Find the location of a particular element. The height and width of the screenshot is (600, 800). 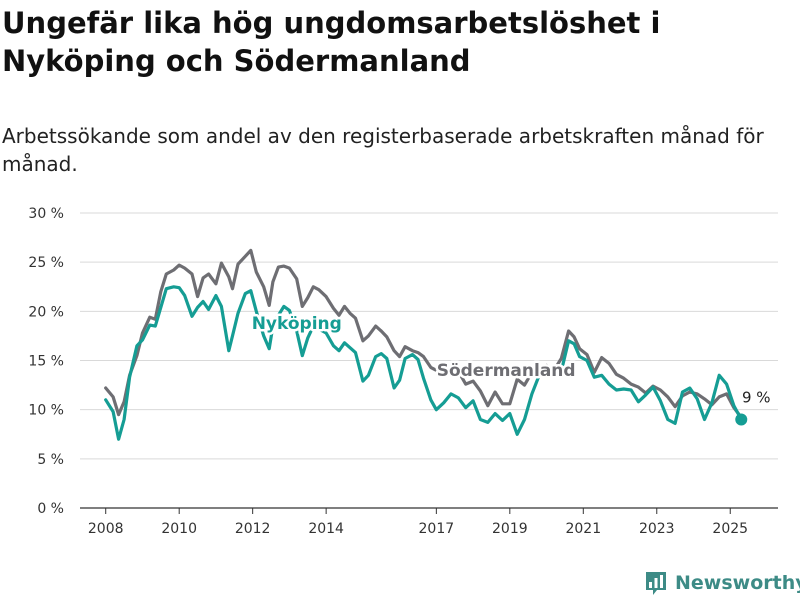

y-tick-label: 10 % is located at coordinates (46, 411).